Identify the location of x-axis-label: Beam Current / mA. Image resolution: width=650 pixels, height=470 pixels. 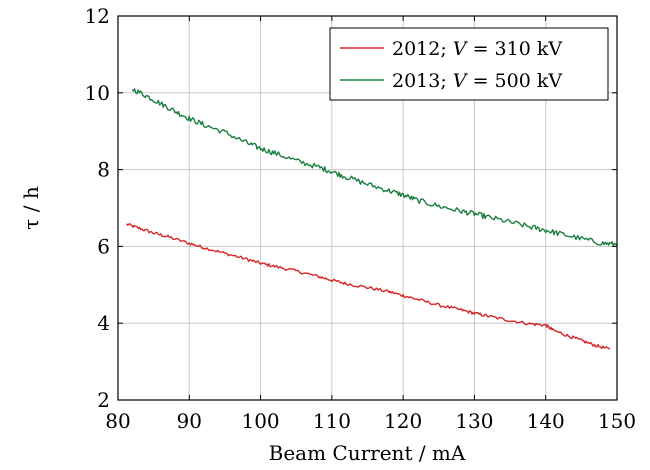
(367, 453).